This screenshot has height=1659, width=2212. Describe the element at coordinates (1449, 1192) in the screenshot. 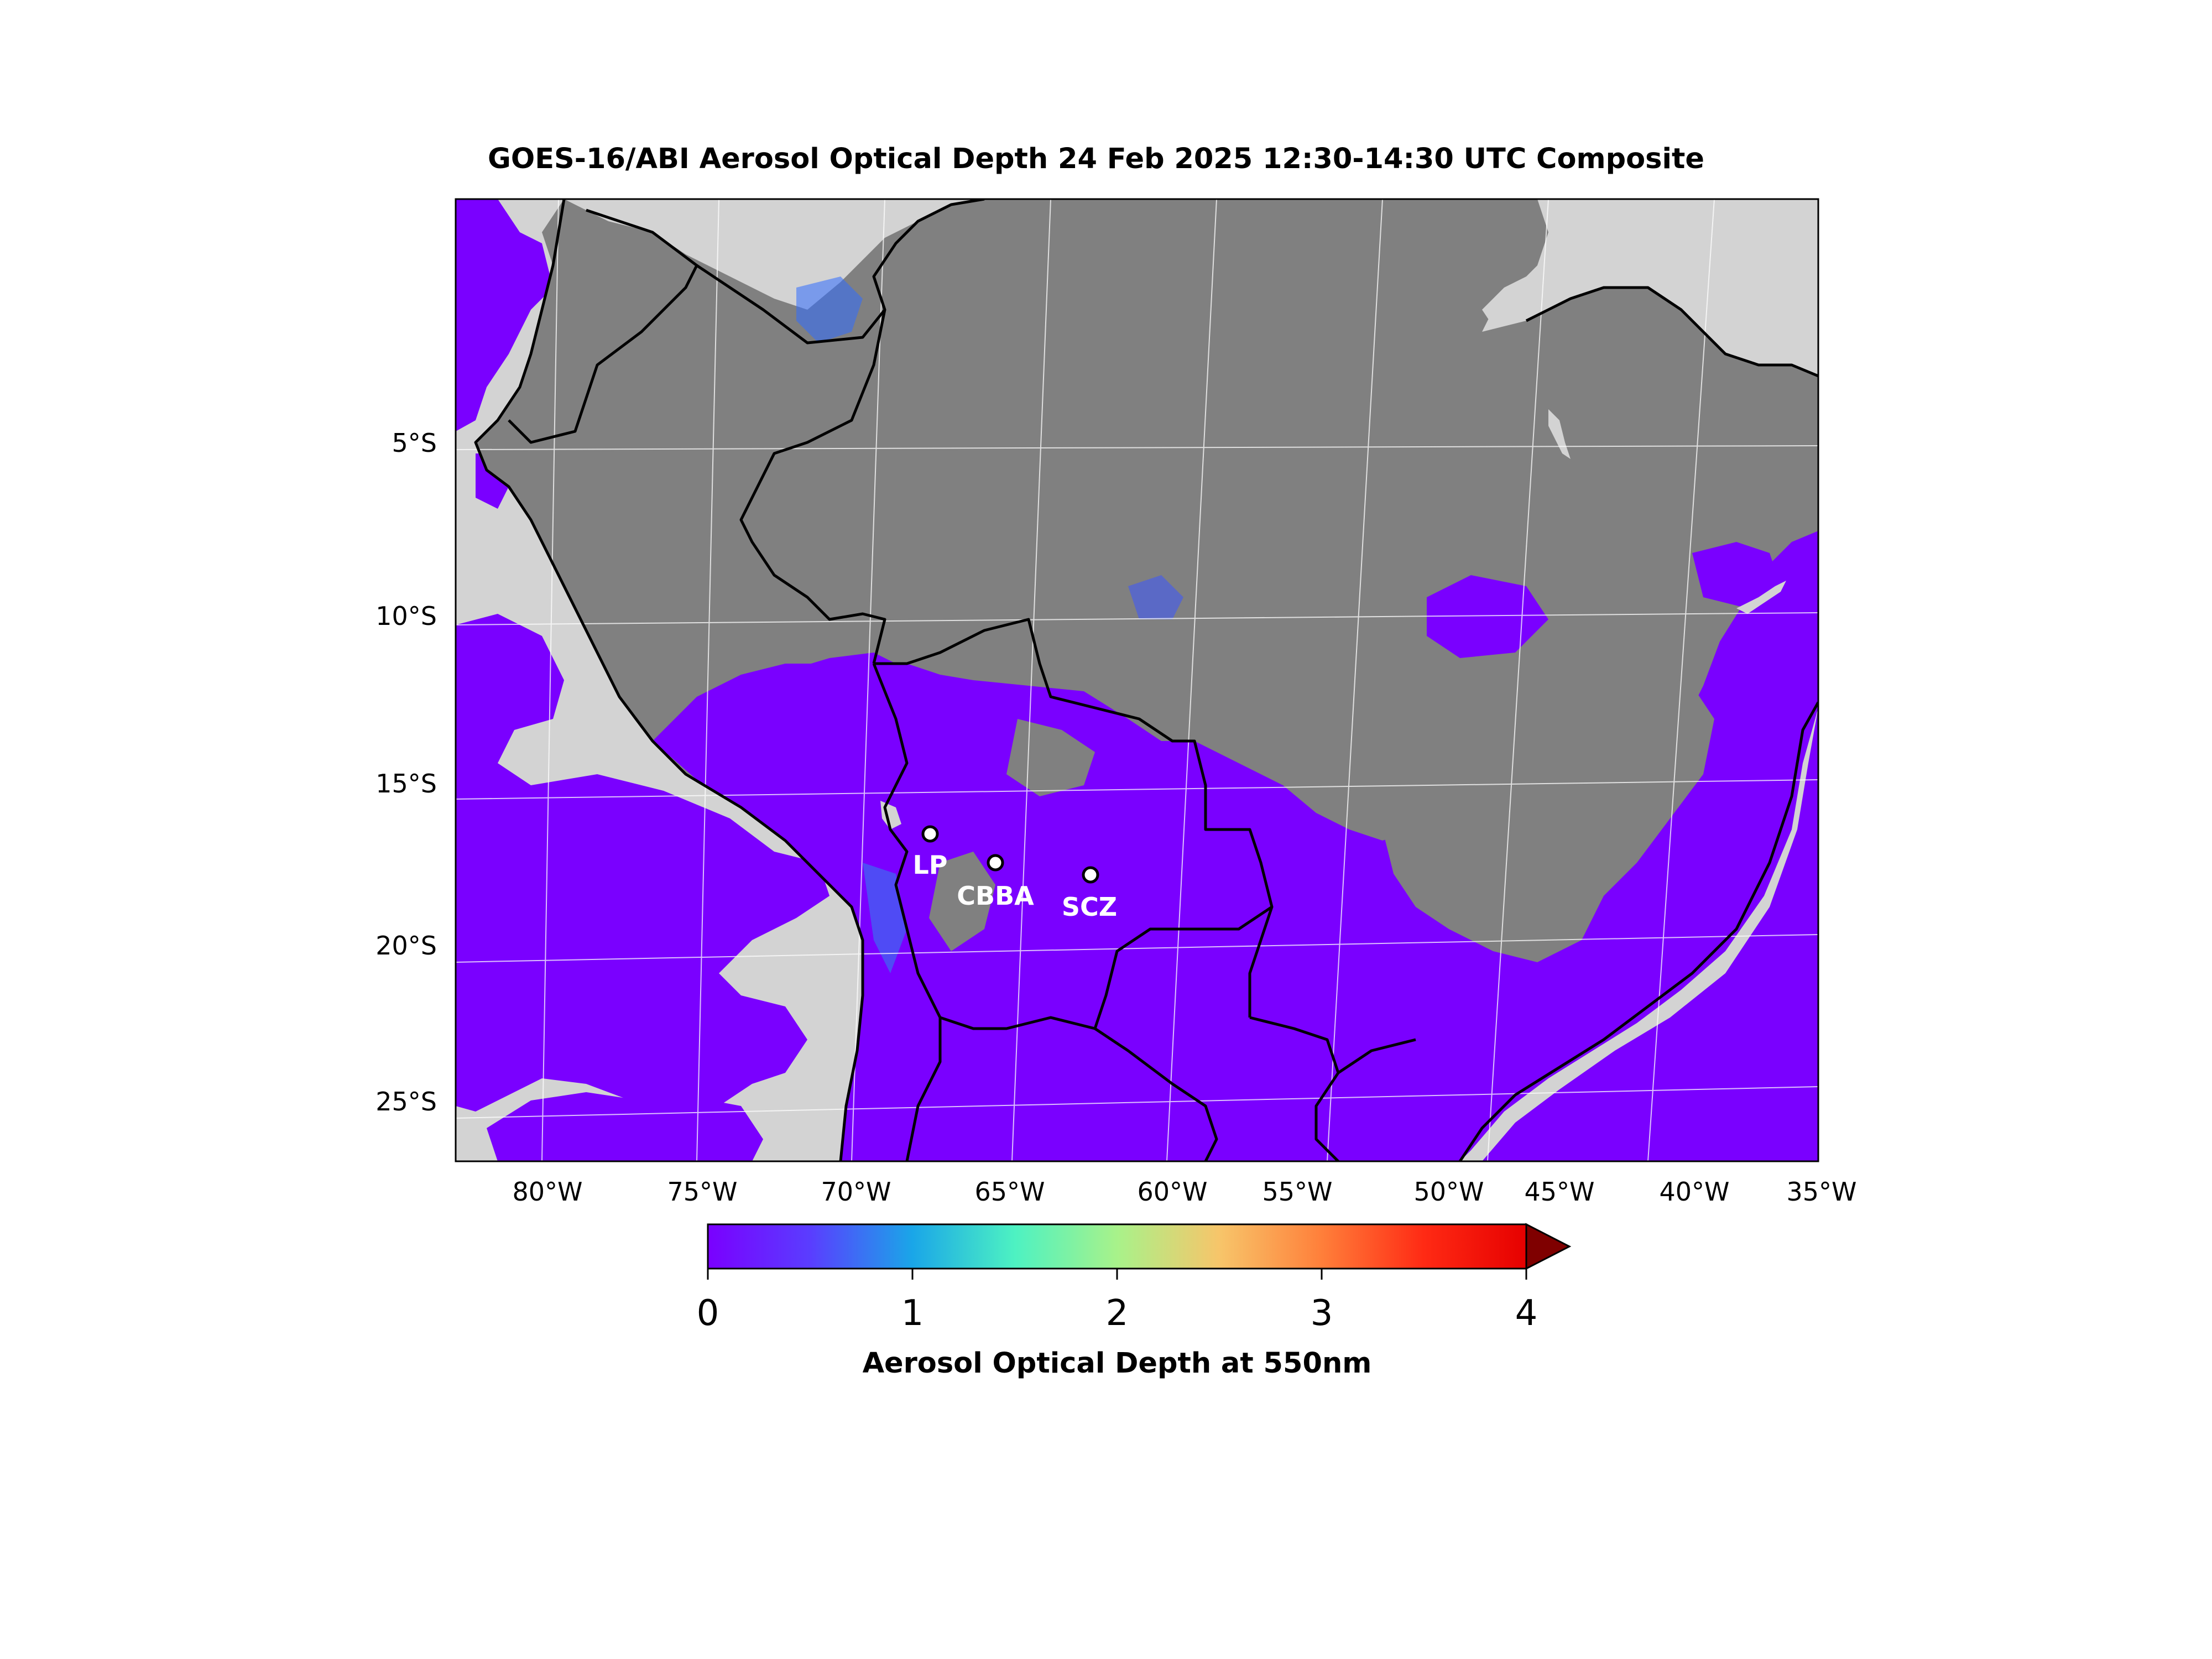

I see `lon-label-50w: 50°W` at that location.